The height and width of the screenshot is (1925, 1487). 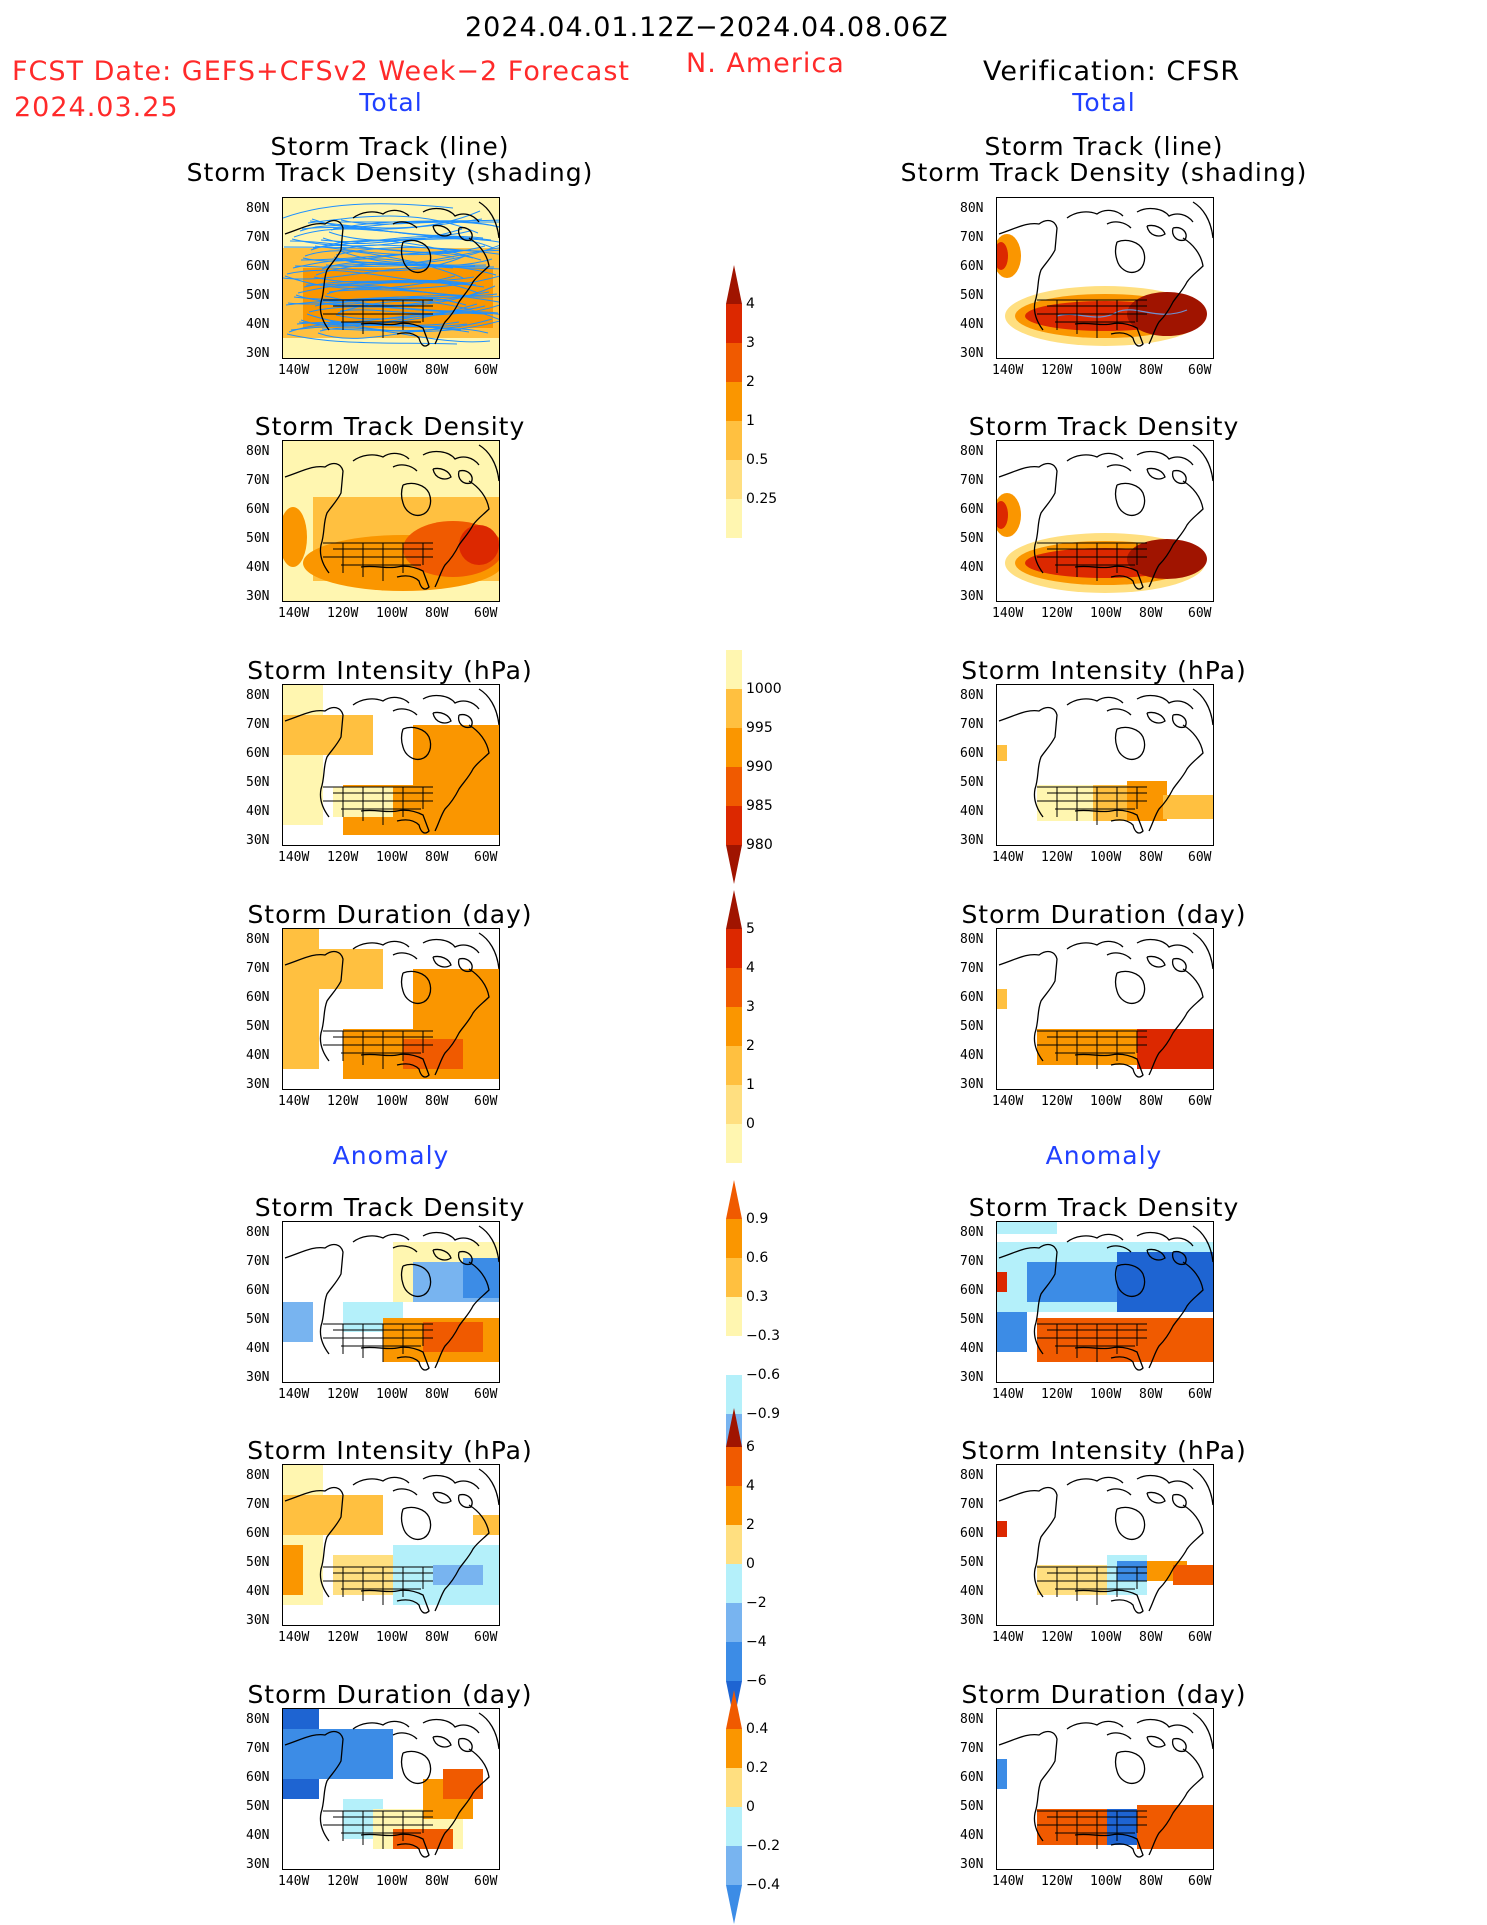 I want to click on colorbar-label: 0.3, so click(x=757, y=1297).